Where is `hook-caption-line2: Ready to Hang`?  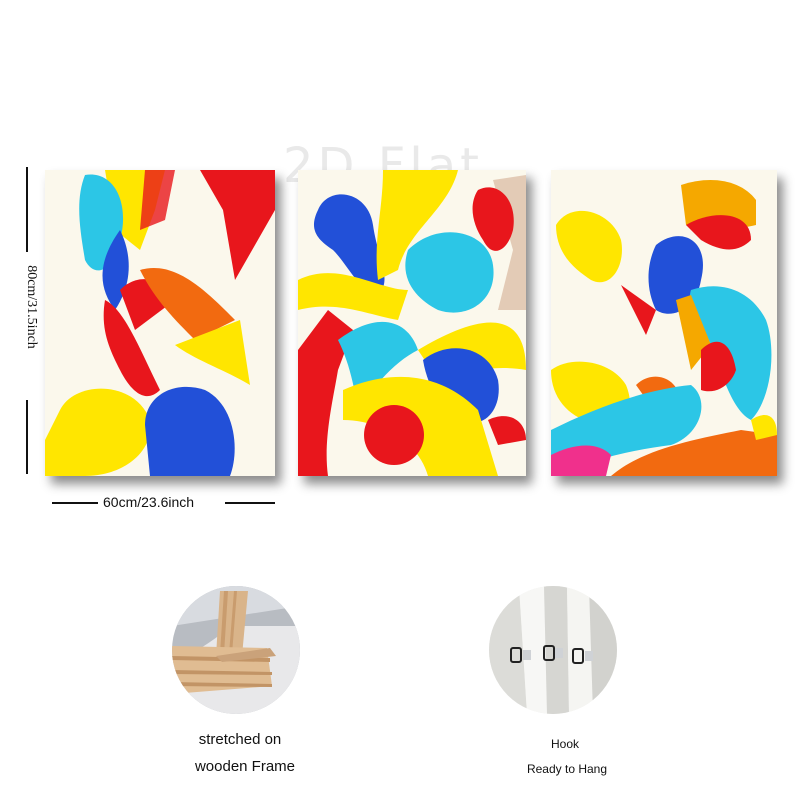
hook-caption-line2: Ready to Hang is located at coordinates (567, 769).